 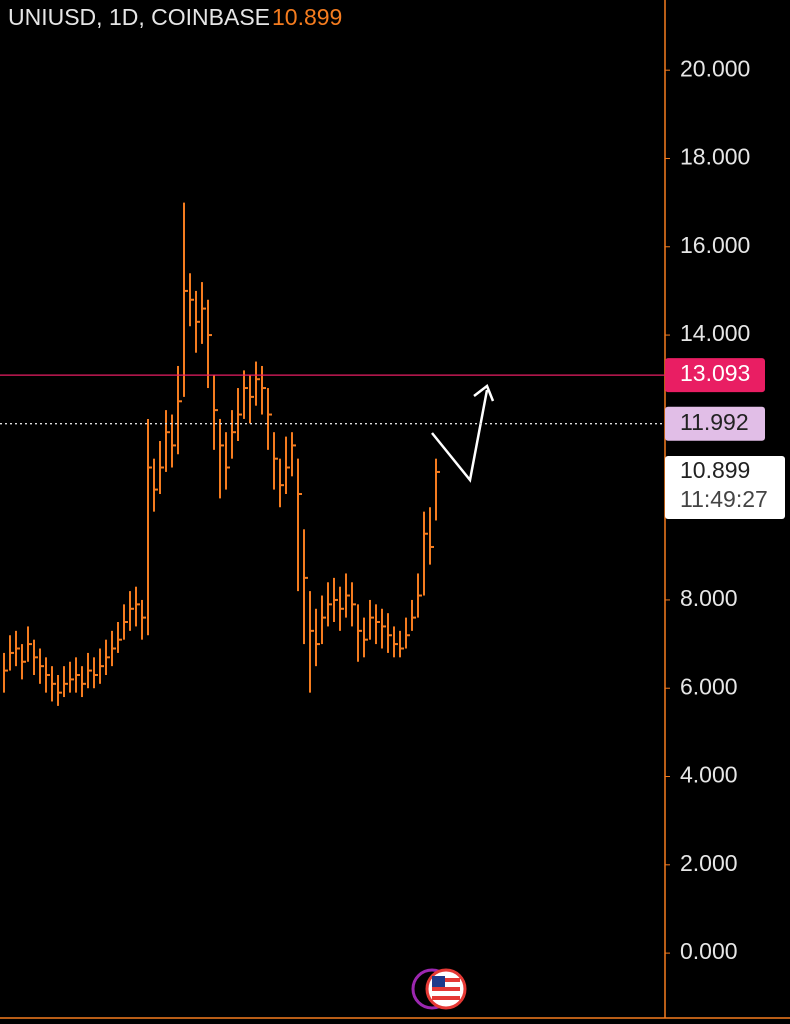 What do you see at coordinates (460, 436) in the screenshot?
I see `arrow-drawing` at bounding box center [460, 436].